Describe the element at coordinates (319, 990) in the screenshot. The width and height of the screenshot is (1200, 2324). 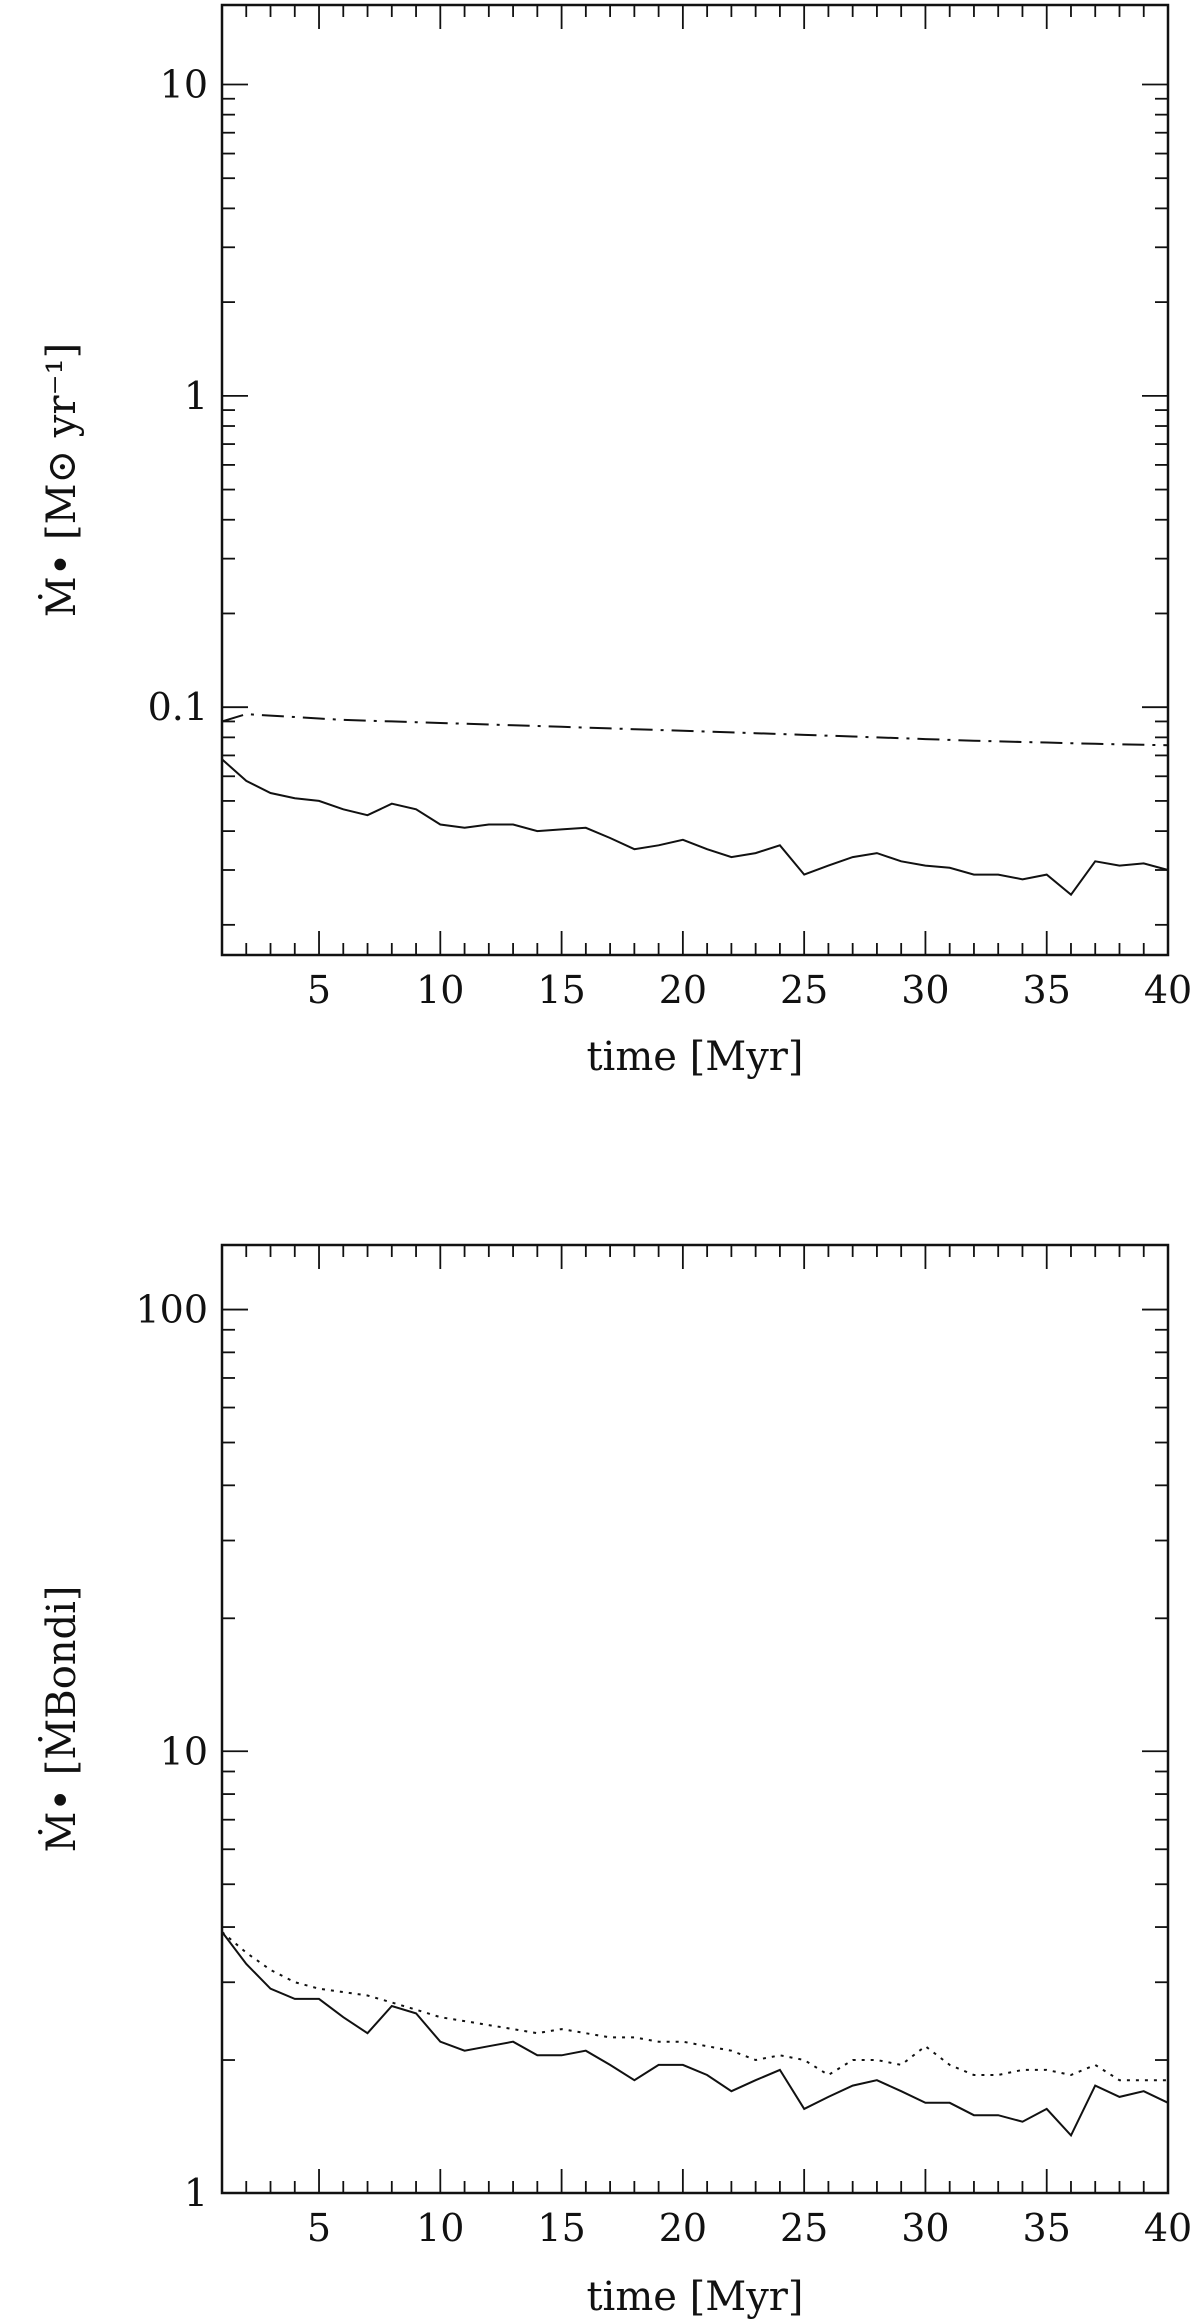
I see `top-x-tick-label: 5` at that location.